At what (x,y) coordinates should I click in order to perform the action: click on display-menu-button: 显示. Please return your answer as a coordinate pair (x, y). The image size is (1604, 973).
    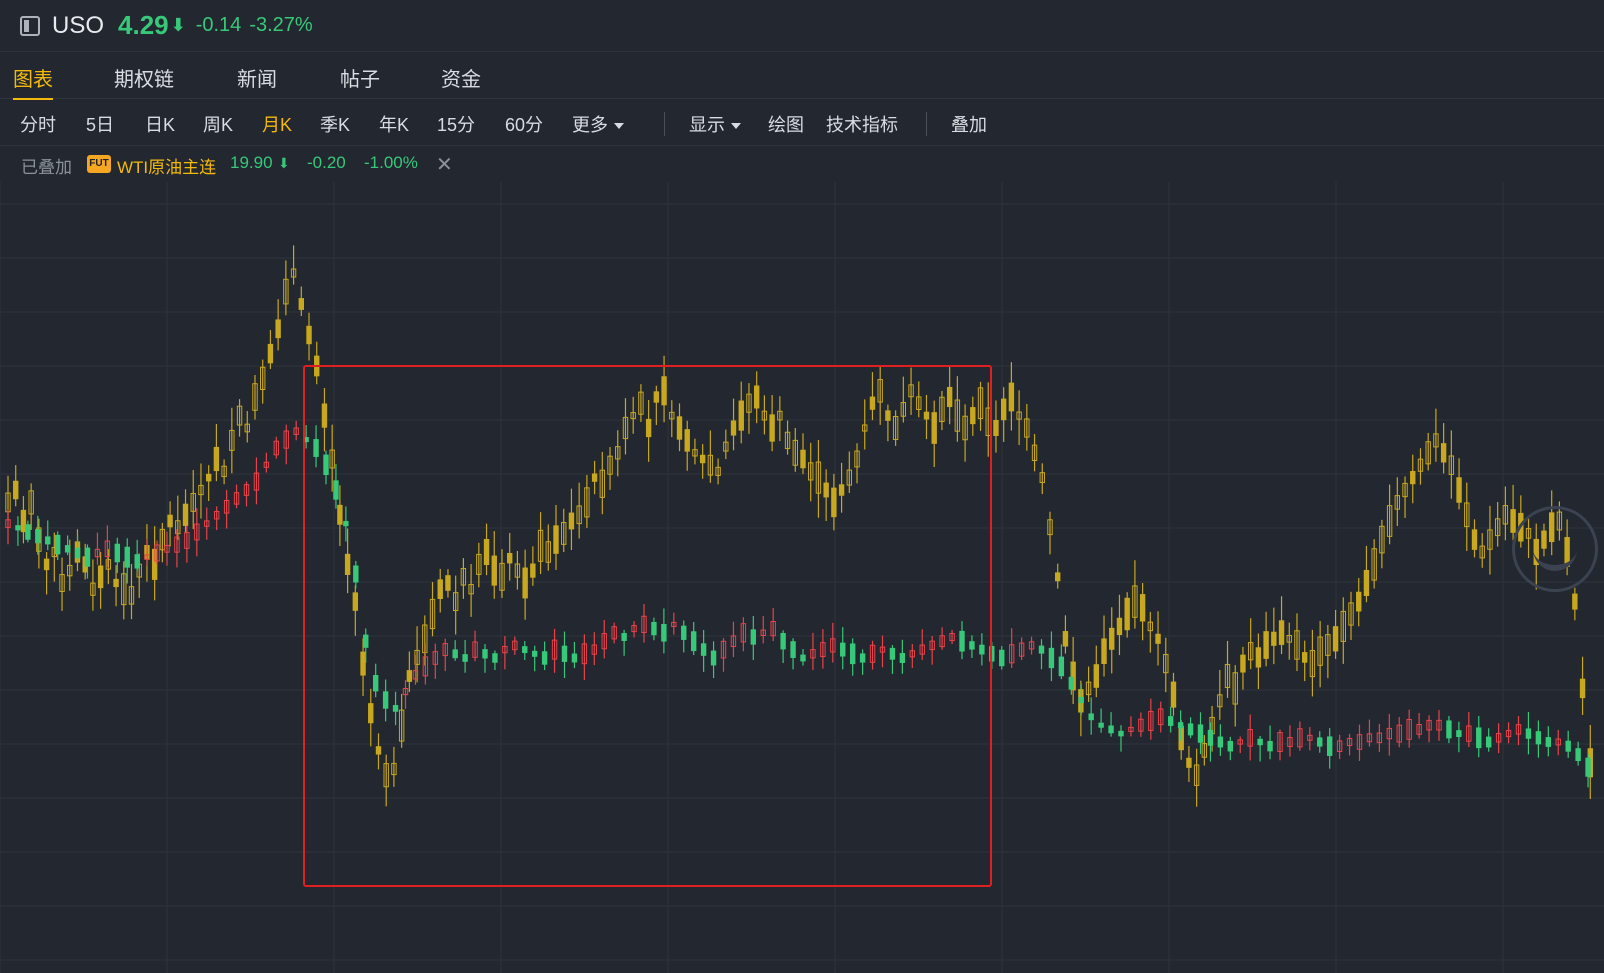
    Looking at the image, I should click on (715, 124).